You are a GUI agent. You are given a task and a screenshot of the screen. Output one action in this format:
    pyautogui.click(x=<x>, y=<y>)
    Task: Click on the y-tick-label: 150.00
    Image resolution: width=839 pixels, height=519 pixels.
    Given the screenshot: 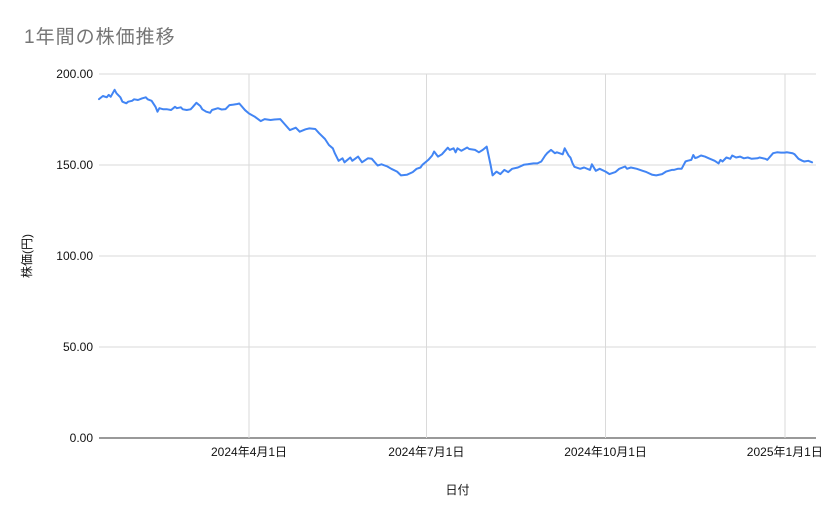 What is the action you would take?
    pyautogui.click(x=74, y=165)
    